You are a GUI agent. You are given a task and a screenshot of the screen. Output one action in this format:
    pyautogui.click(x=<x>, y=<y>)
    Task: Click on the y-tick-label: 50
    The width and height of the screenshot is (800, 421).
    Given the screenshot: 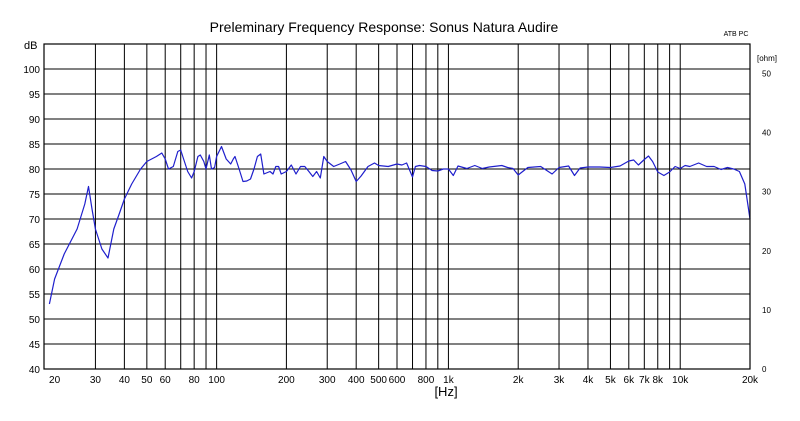 What is the action you would take?
    pyautogui.click(x=35, y=320)
    